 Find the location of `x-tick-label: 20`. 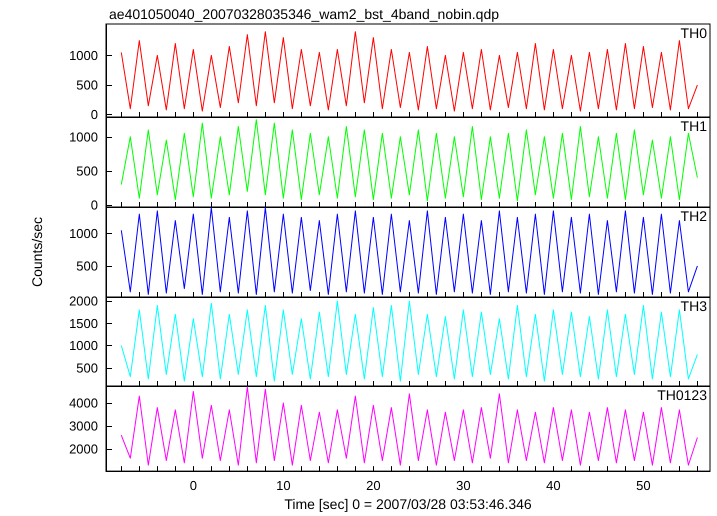

x-tick-label: 20 is located at coordinates (373, 486).